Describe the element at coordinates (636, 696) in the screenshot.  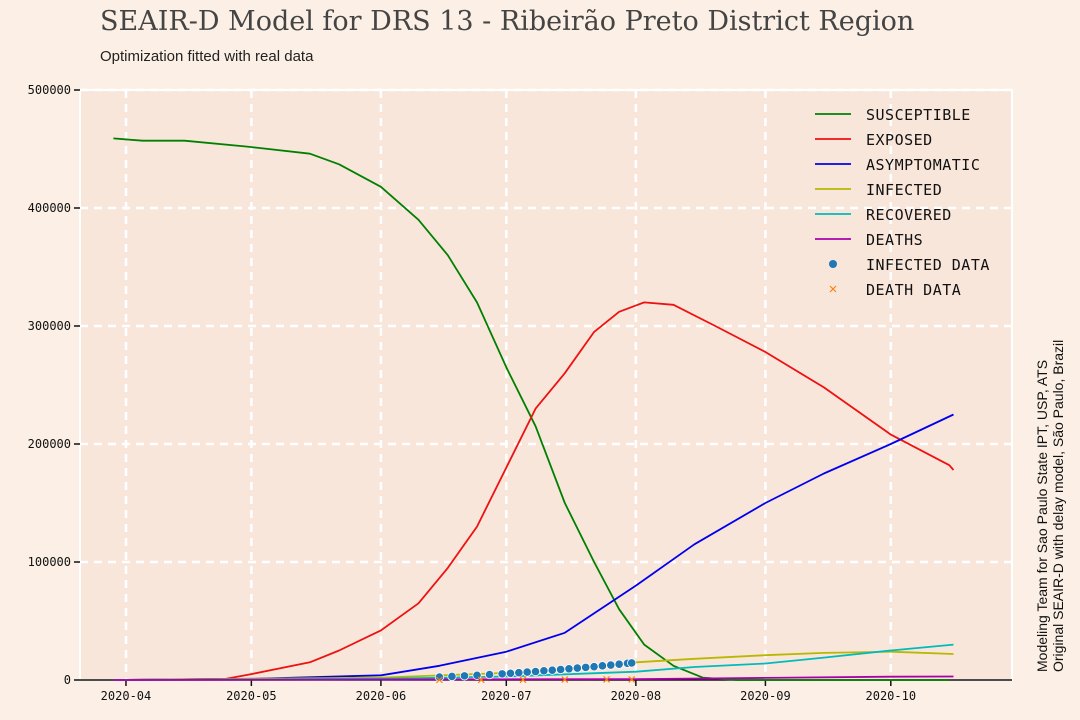
I see `x-tick-label: 2020-08` at that location.